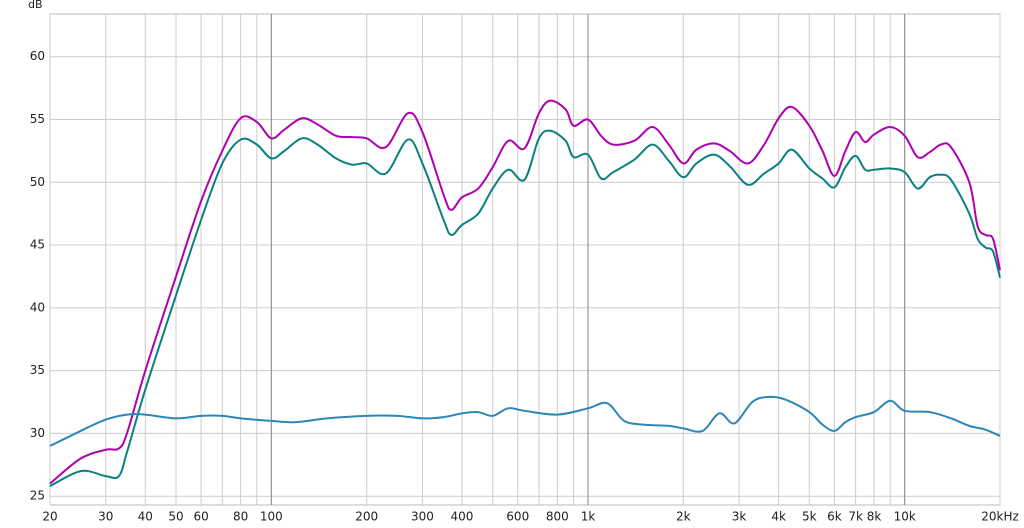  I want to click on x-tick-label: 20, so click(49, 517).